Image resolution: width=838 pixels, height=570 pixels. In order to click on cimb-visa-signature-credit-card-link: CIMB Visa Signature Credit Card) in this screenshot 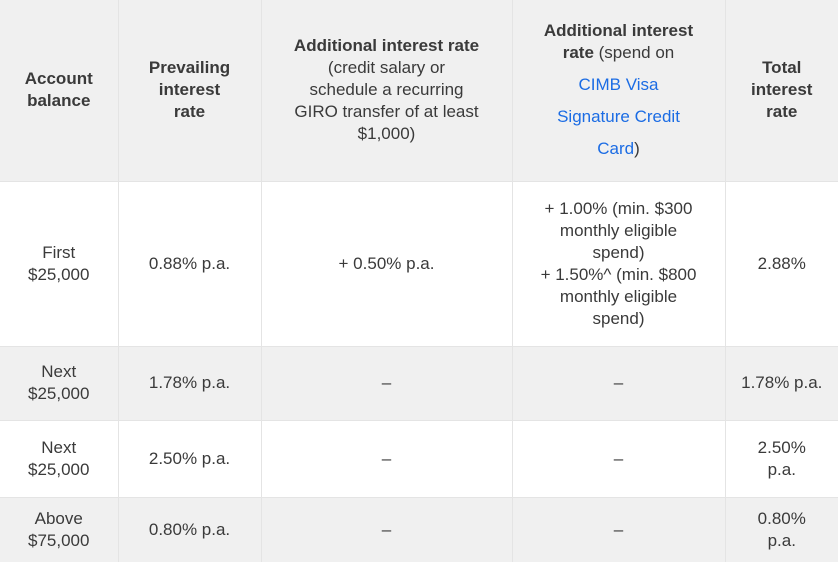, I will do `click(619, 117)`.